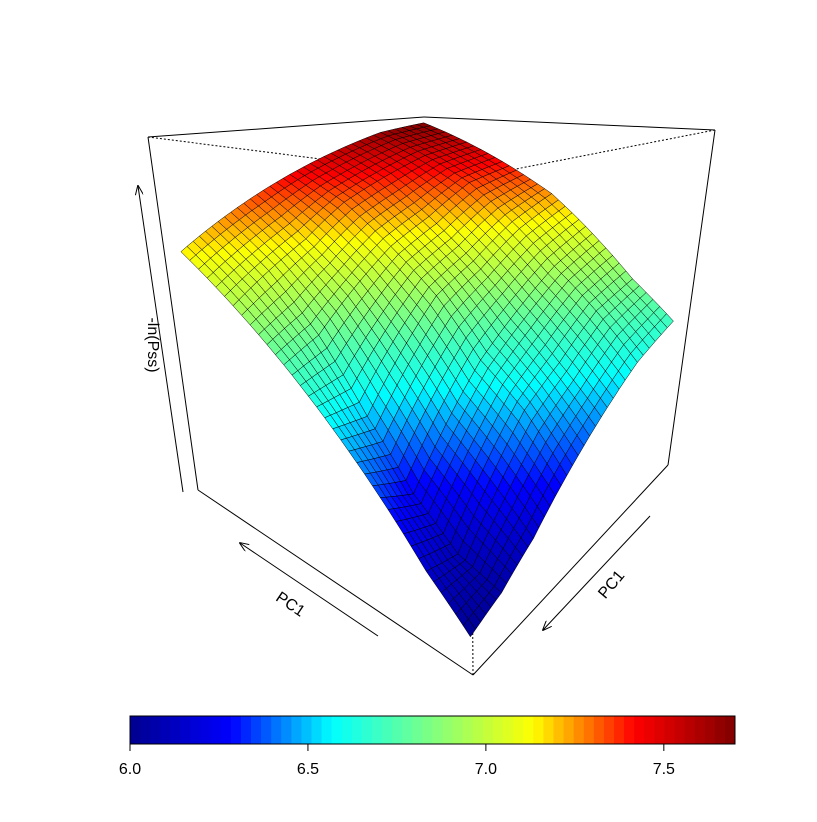 The width and height of the screenshot is (817, 822). Describe the element at coordinates (611, 584) in the screenshot. I see `y-axis-label: PC1` at that location.